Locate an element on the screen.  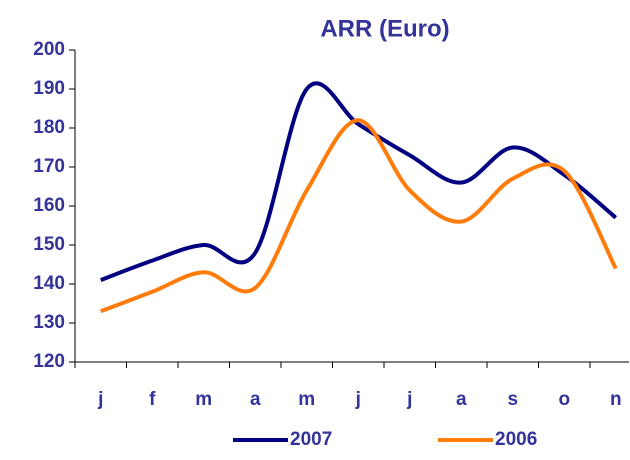
x-tick-label: f is located at coordinates (152, 399).